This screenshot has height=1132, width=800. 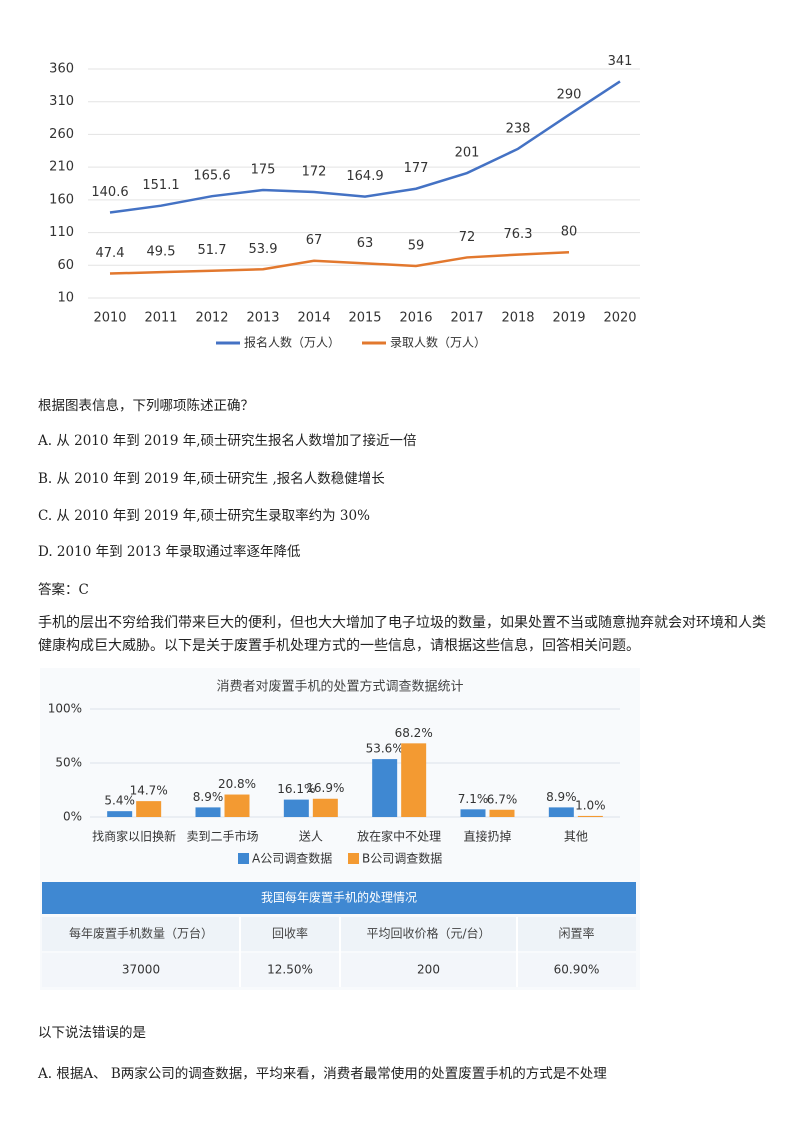 What do you see at coordinates (263, 170) in the screenshot?
I see `data-label: 175` at bounding box center [263, 170].